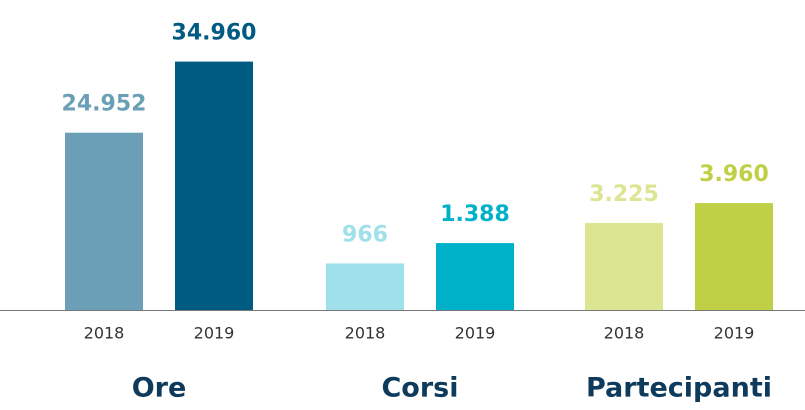  Describe the element at coordinates (104, 104) in the screenshot. I see `value-label: 24.952` at that location.